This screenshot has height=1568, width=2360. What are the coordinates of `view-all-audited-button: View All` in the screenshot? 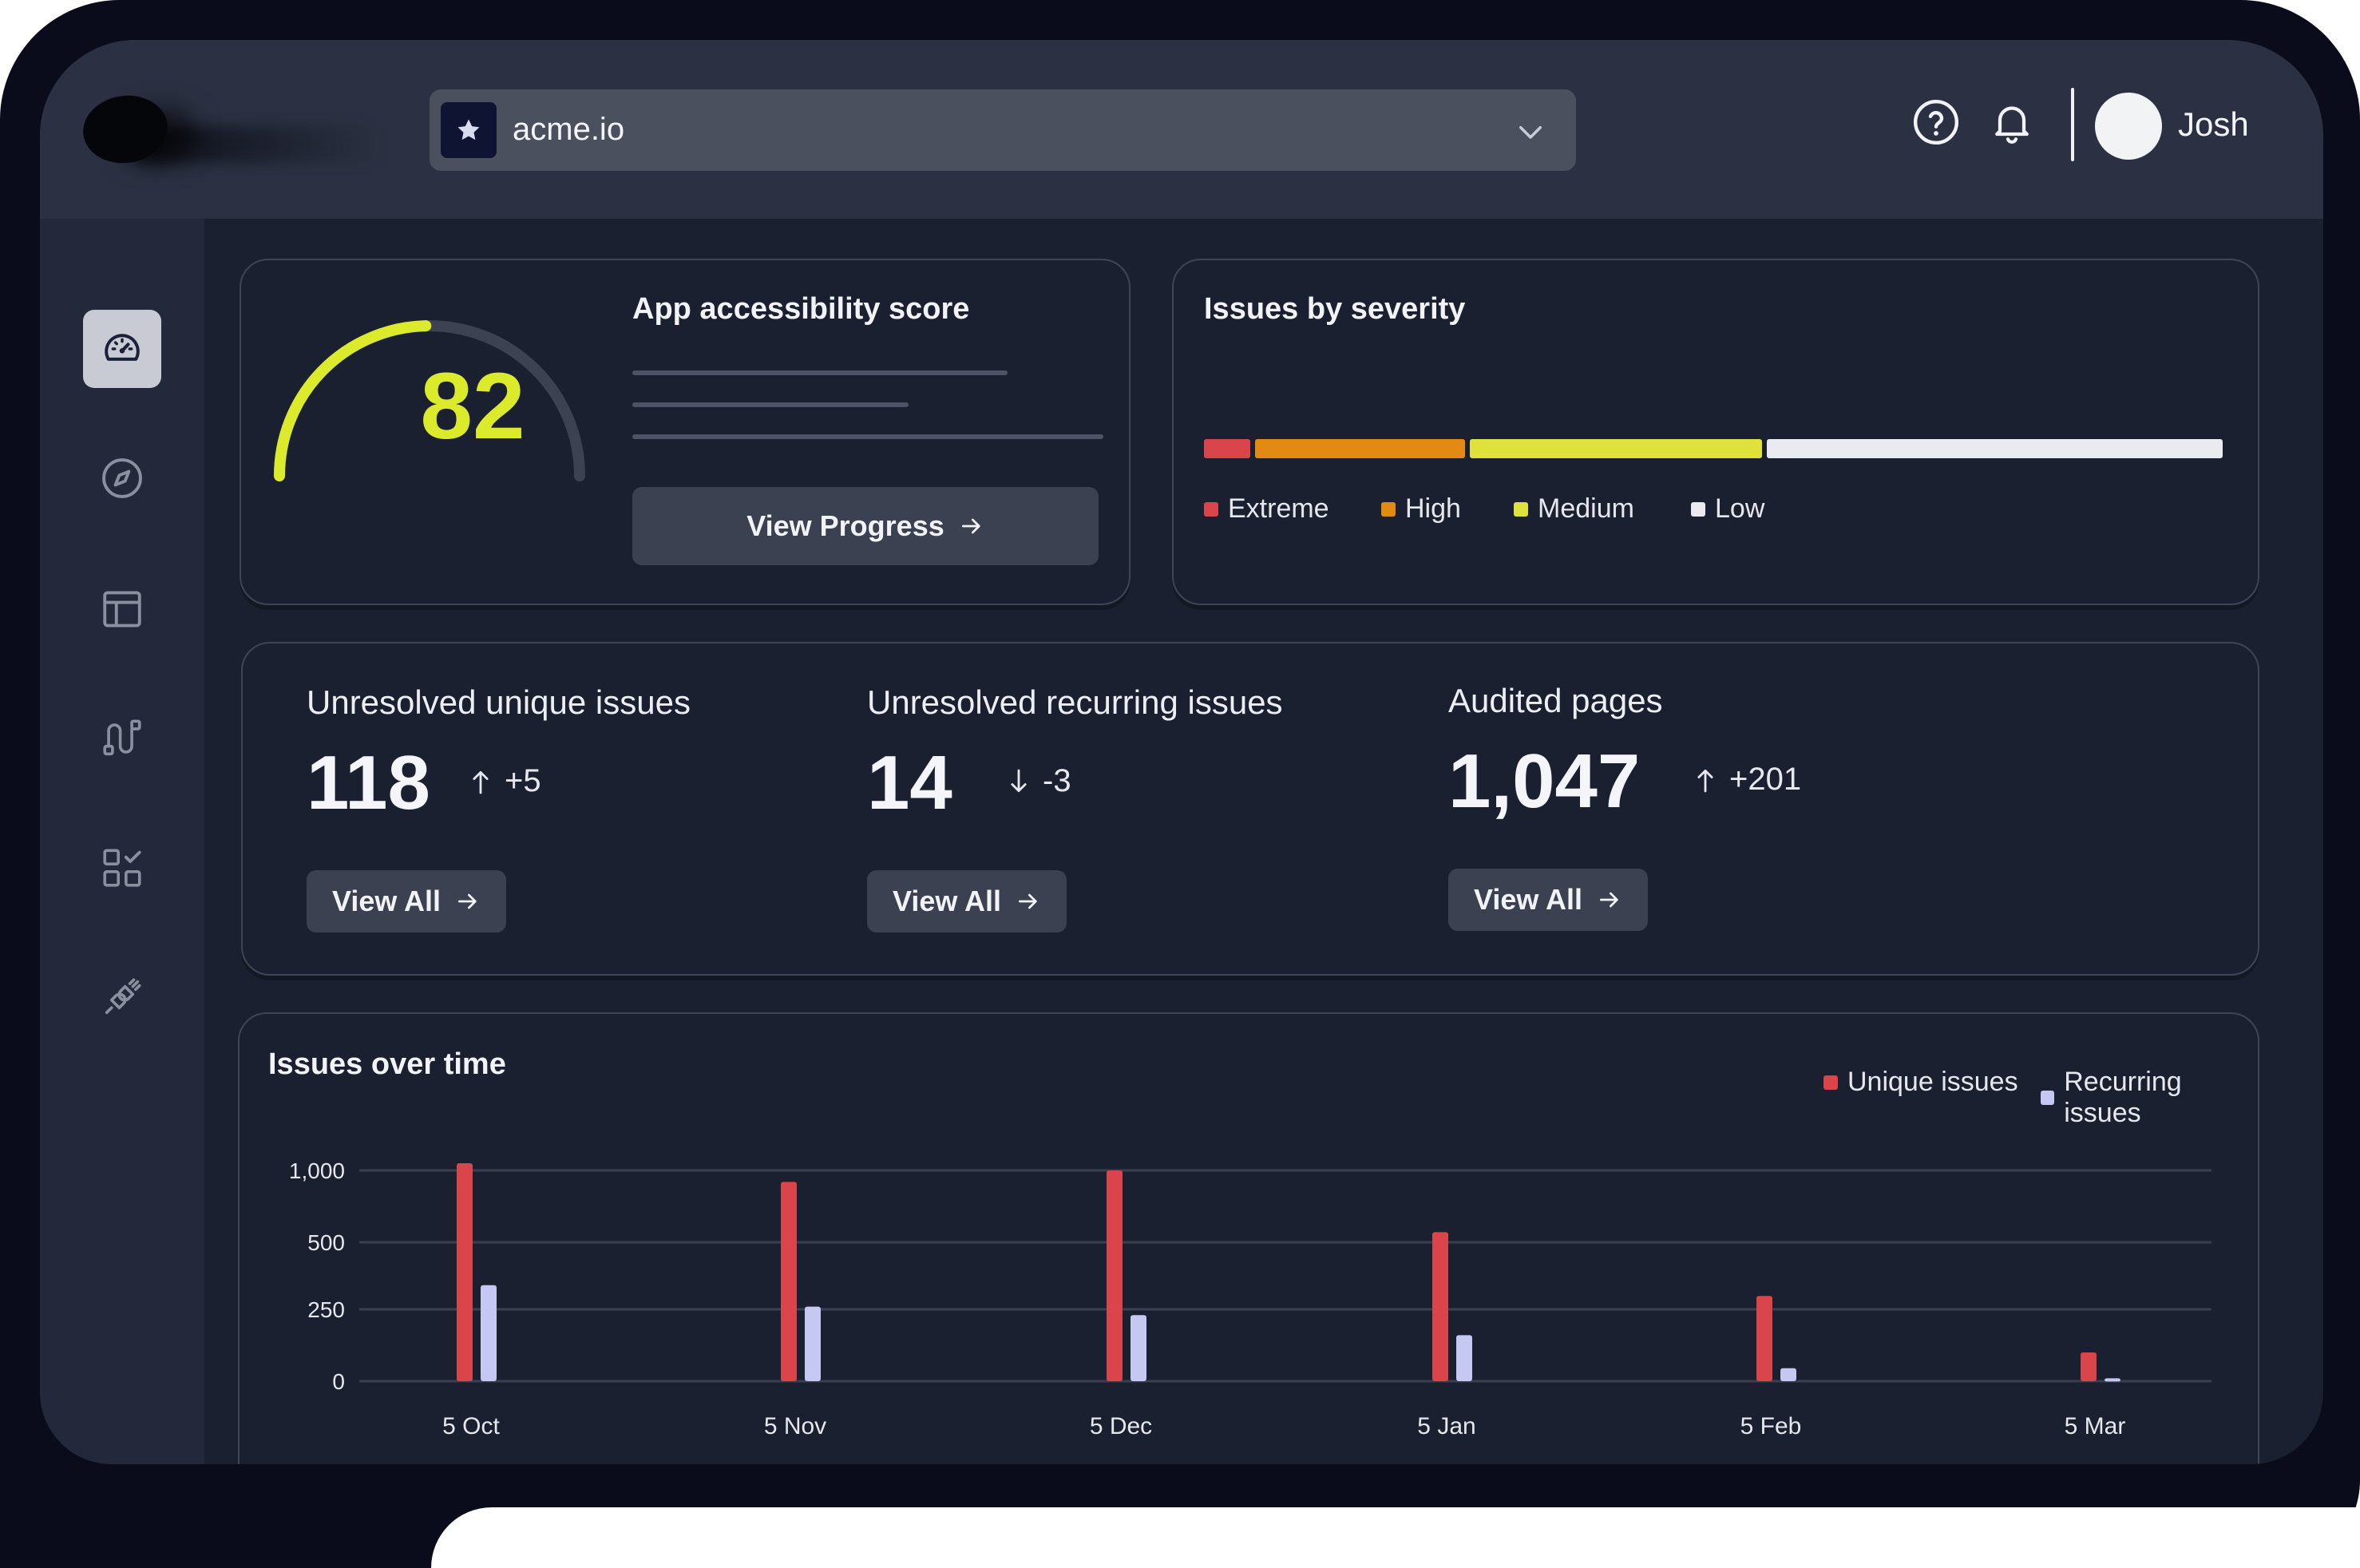 It's located at (1548, 900).